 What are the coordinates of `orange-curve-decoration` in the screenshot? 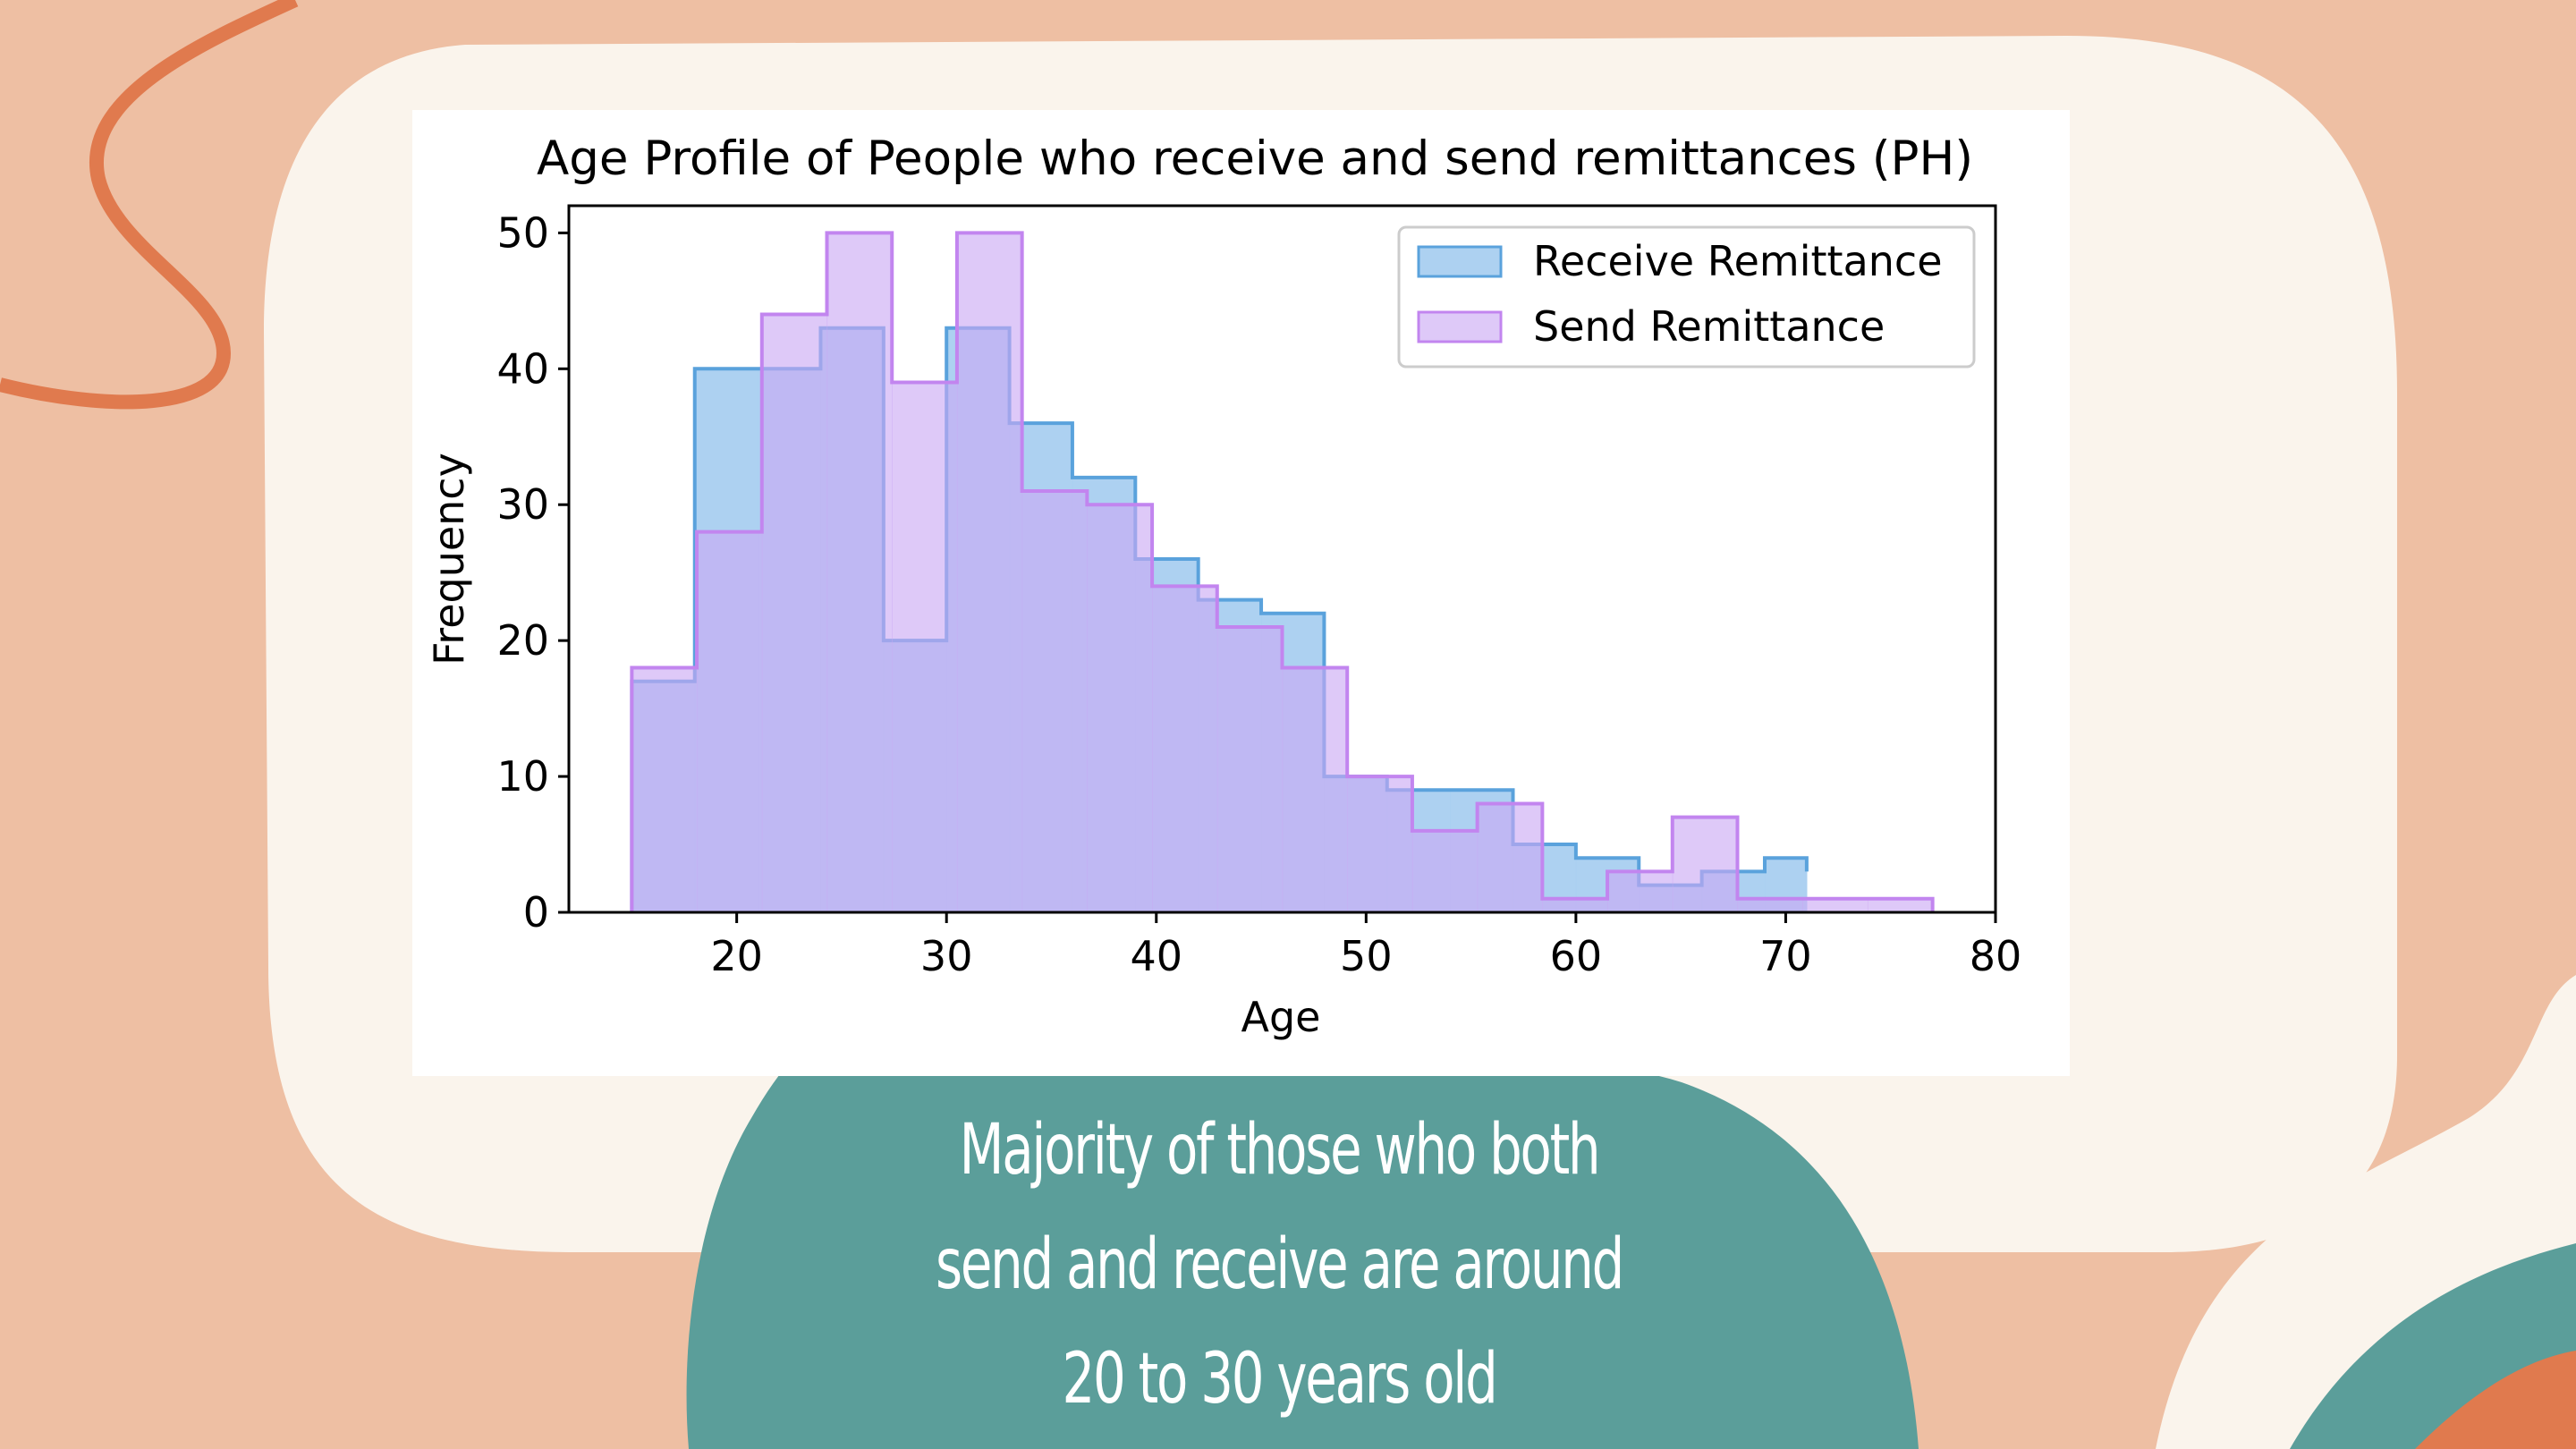 It's located at (149, 205).